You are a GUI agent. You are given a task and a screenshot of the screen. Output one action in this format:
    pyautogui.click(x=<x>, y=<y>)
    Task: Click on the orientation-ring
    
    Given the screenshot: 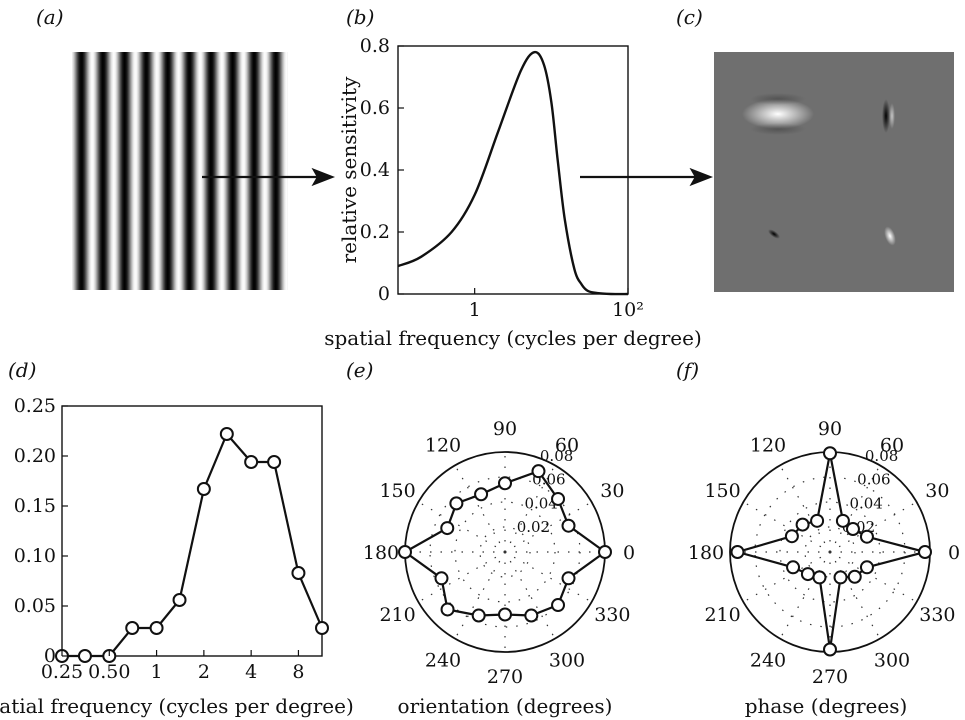 What is the action you would take?
    pyautogui.click(x=505, y=552)
    